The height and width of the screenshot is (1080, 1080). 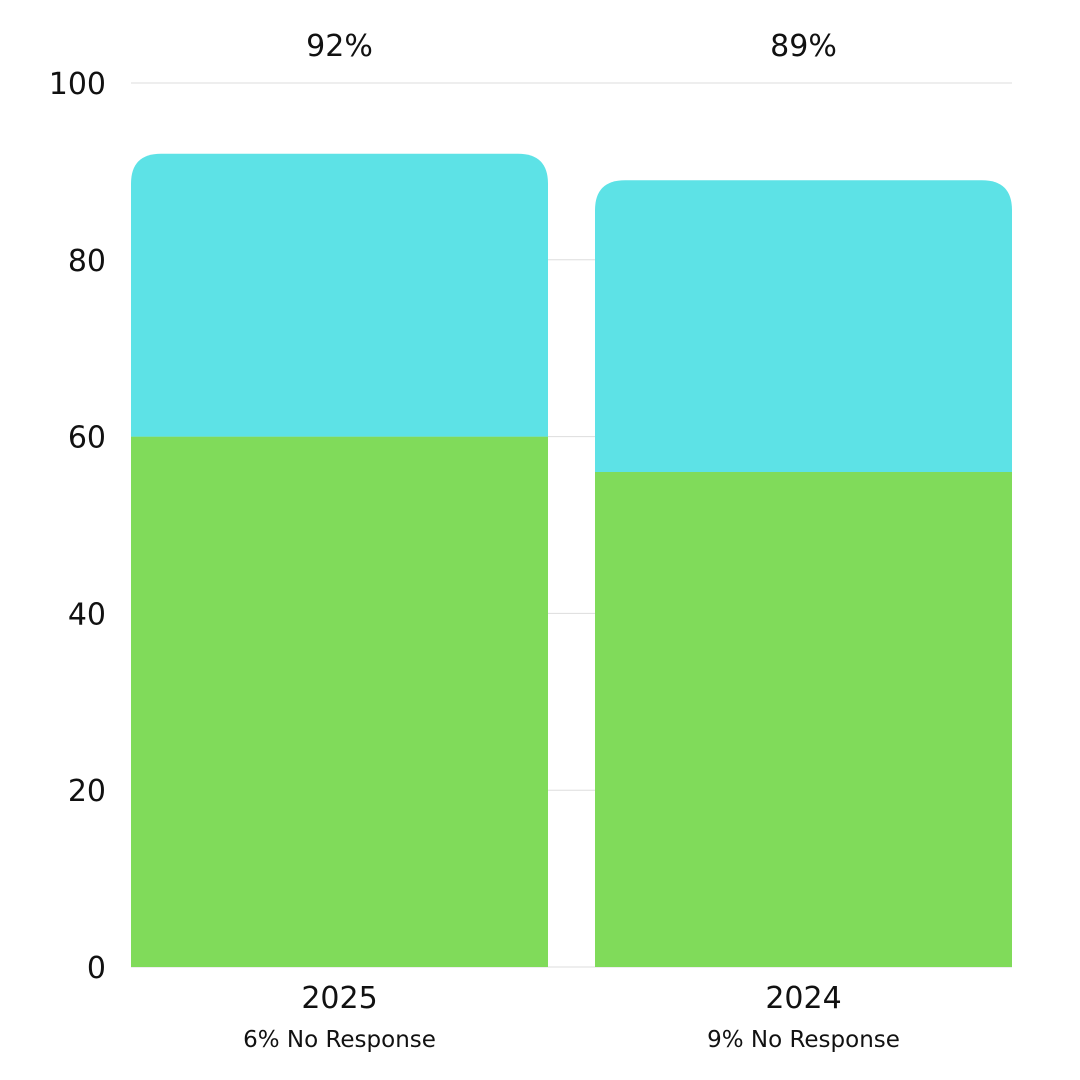 I want to click on y-tick-label: 80, so click(x=87, y=261).